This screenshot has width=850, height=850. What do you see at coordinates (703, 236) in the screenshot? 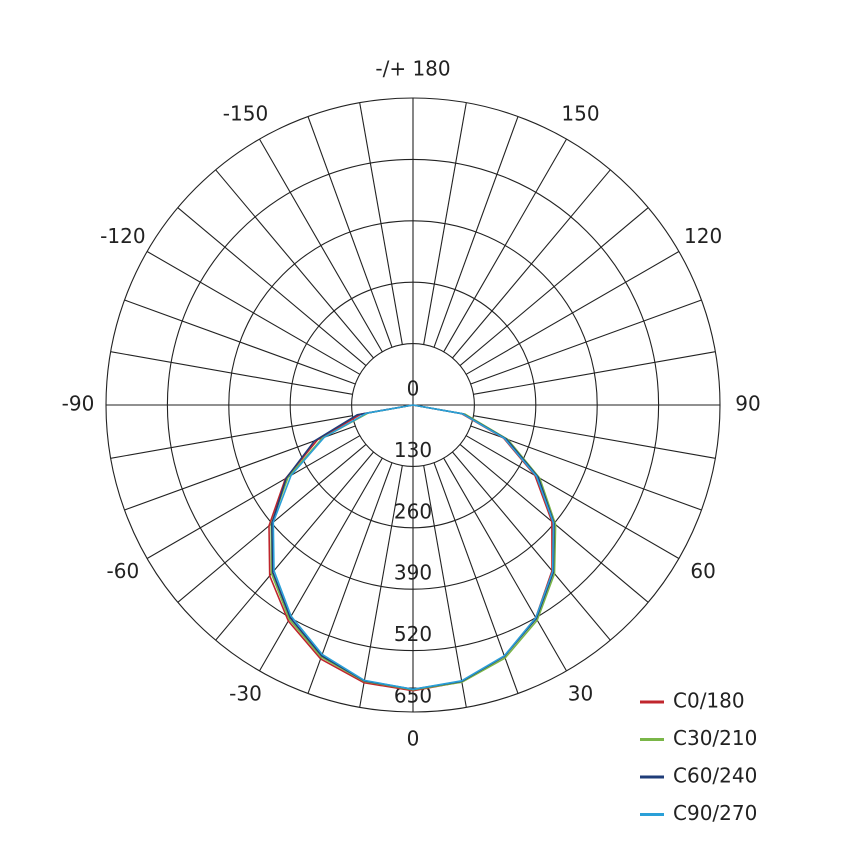
I see `angle-tick-label: 120` at bounding box center [703, 236].